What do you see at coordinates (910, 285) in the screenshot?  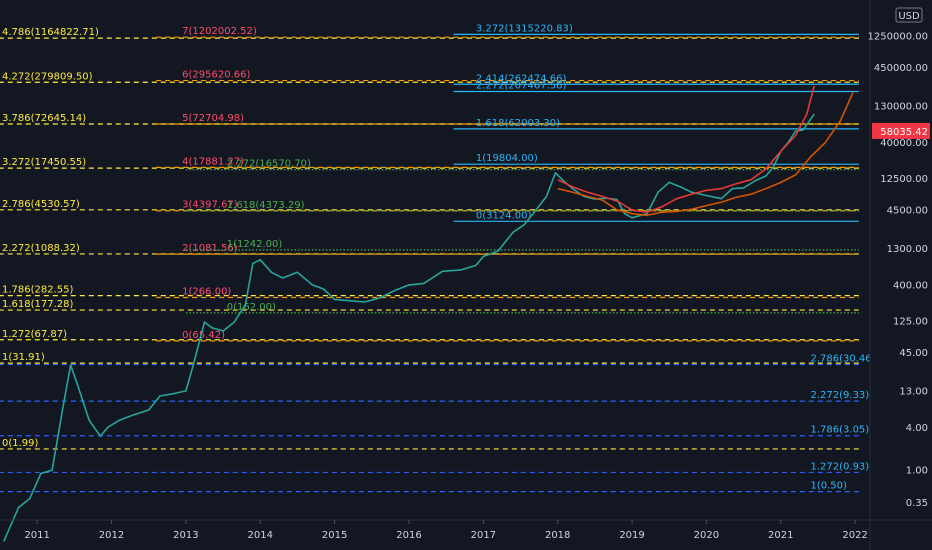 I see `y-tick-label: 400.00` at bounding box center [910, 285].